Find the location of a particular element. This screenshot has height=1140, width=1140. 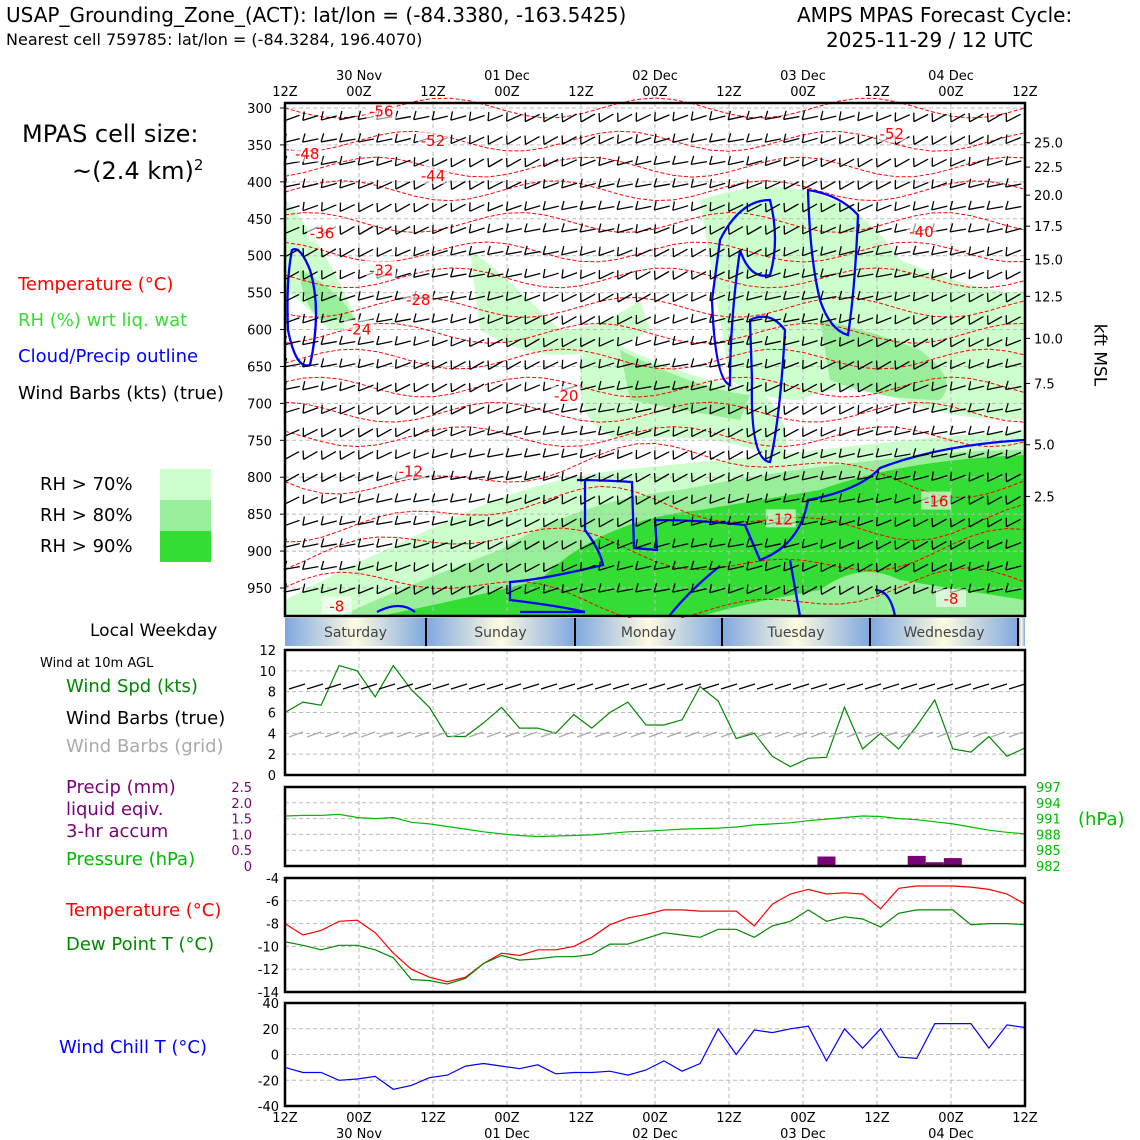

chill-ytick-label: 40 is located at coordinates (270, 1004).